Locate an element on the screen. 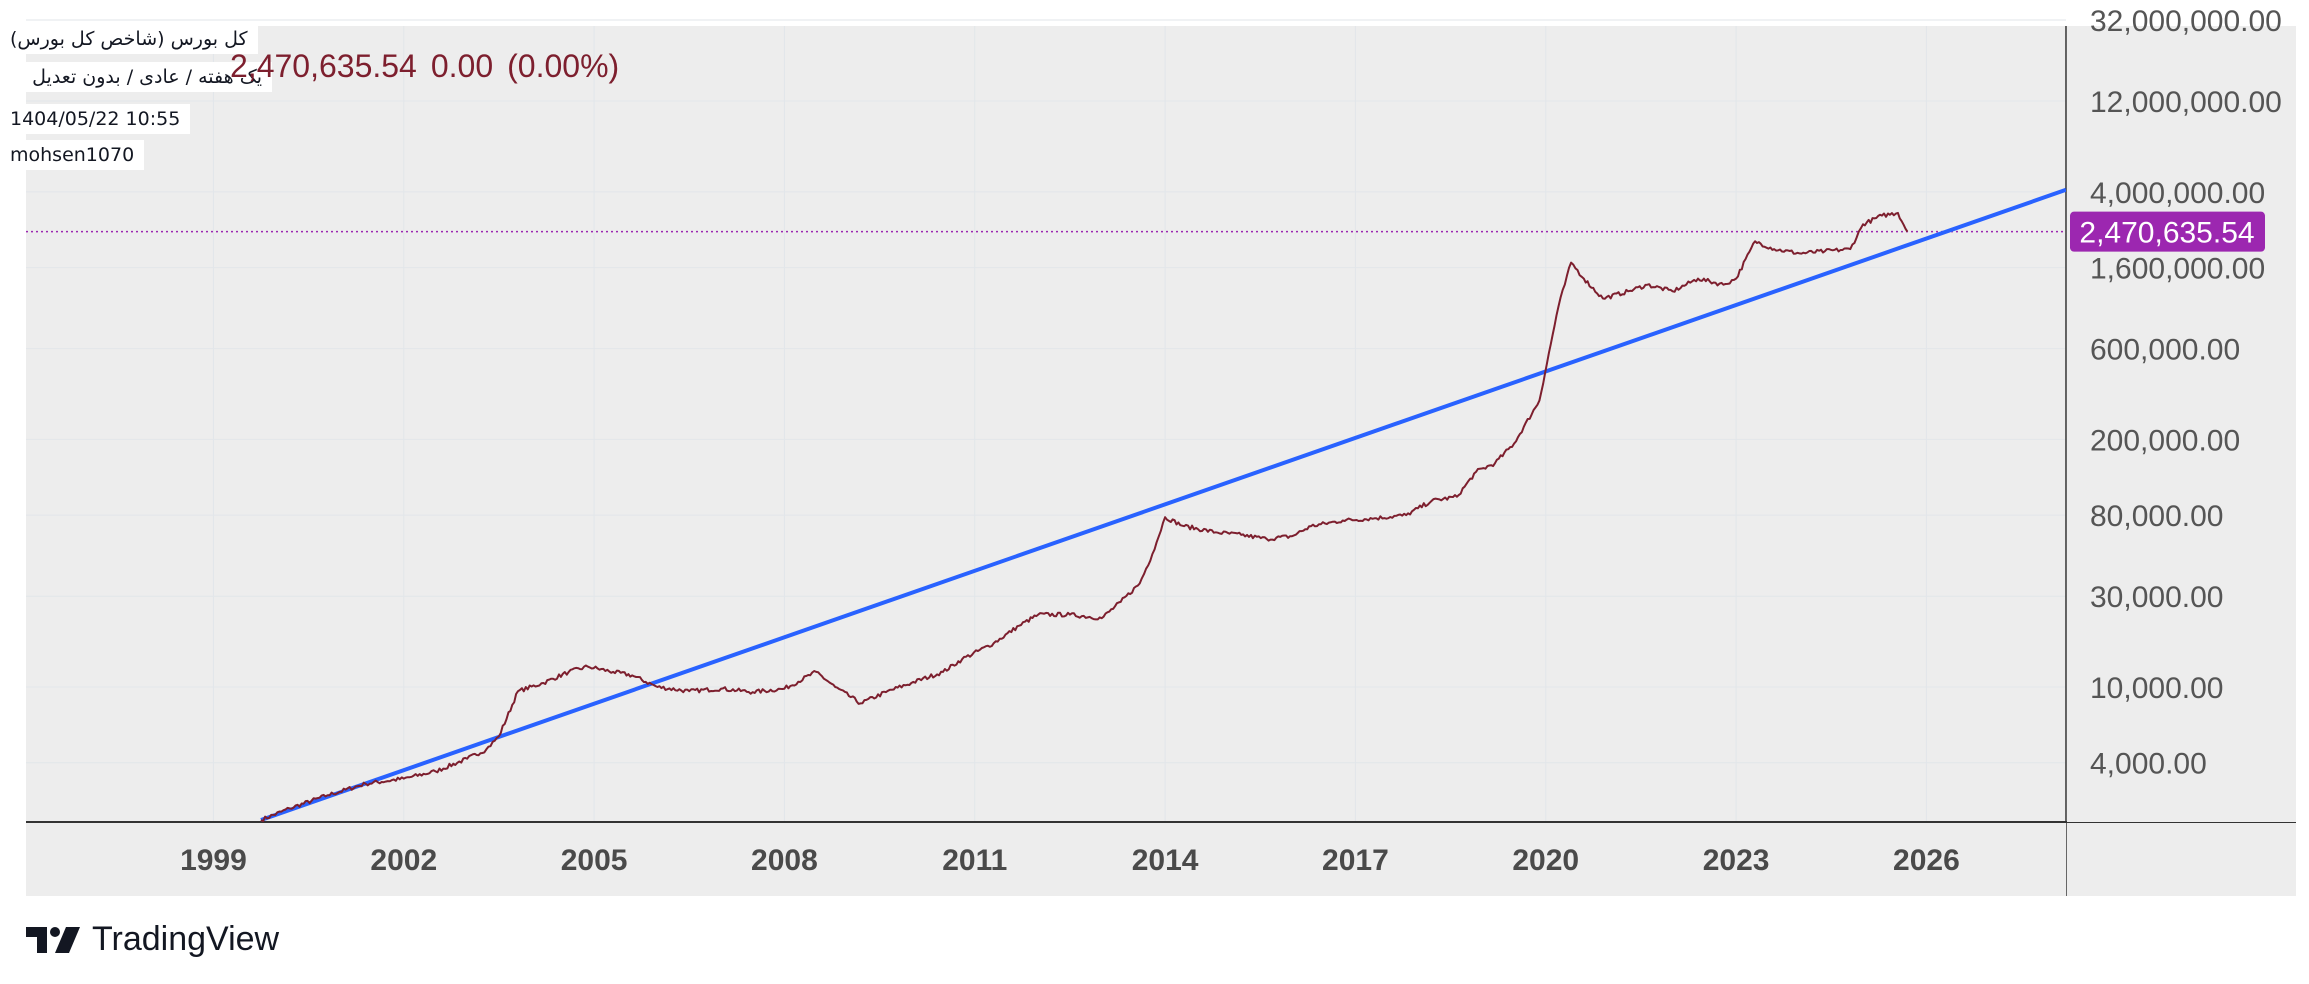 Image resolution: width=2309 pixels, height=984 pixels. time-axis-panel is located at coordinates (1046, 859).